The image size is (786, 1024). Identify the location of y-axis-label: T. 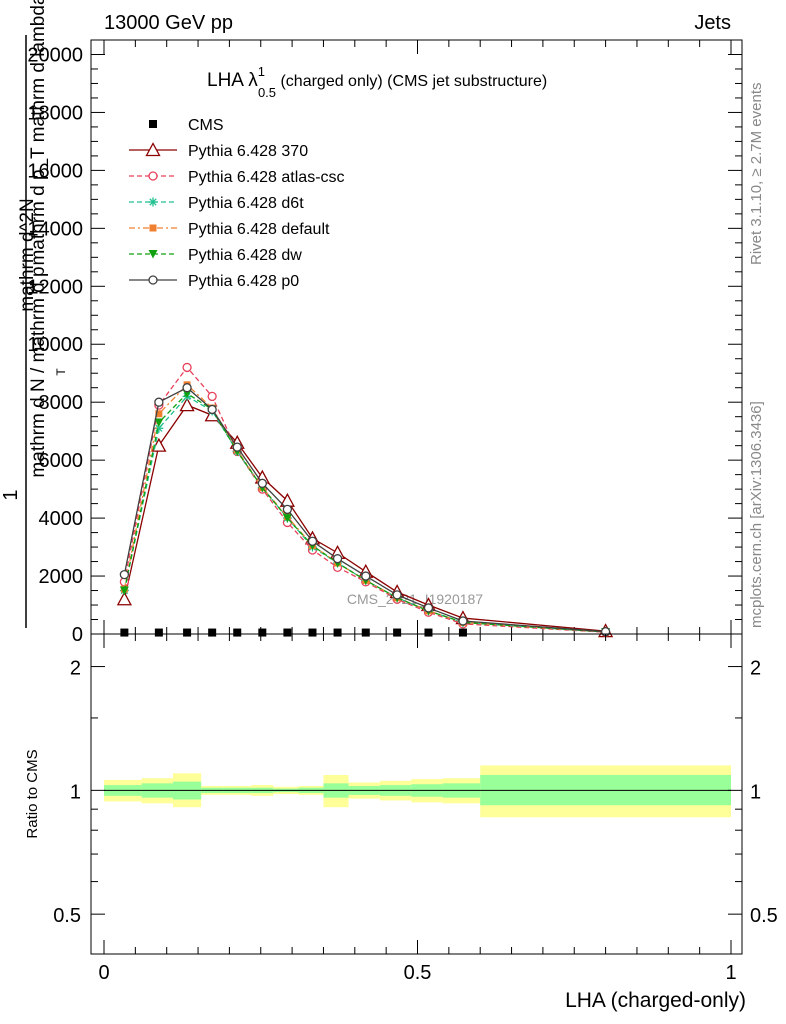
(61, 372).